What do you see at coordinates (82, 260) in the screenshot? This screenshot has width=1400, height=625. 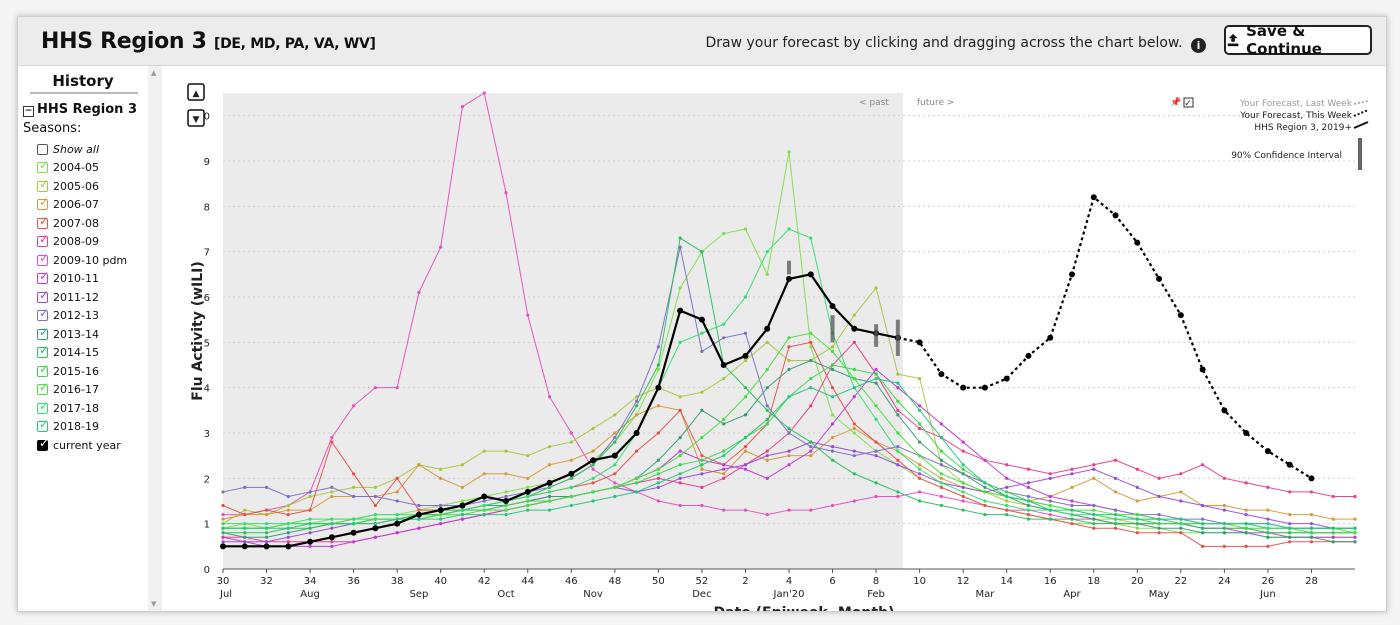 I see `season-item-2009-10-pdm: ✓ 2009-10 pdm` at bounding box center [82, 260].